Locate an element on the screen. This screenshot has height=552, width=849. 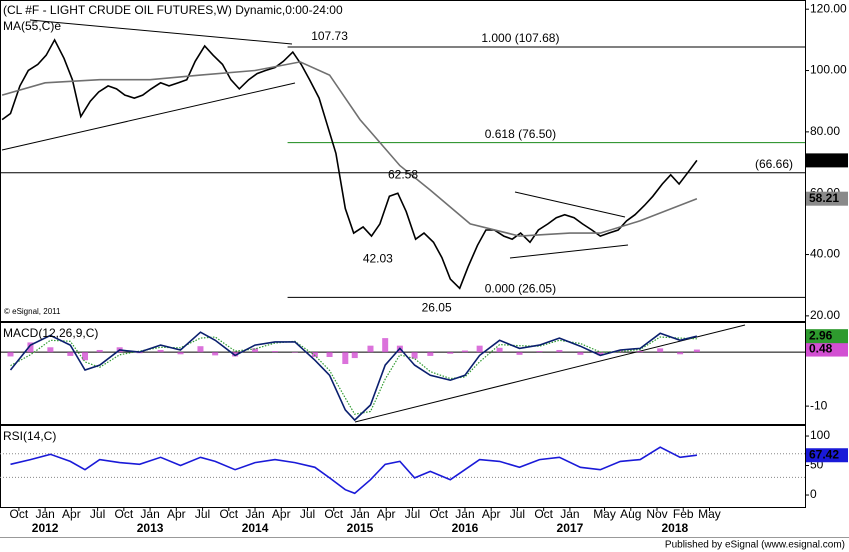
value-badge-label: 0.48 is located at coordinates (821, 349).